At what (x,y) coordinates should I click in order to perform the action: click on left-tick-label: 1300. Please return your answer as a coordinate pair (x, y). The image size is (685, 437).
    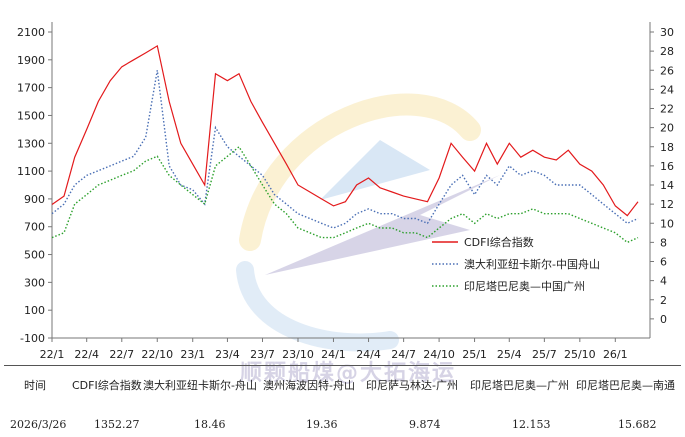
    Looking at the image, I should click on (31, 143).